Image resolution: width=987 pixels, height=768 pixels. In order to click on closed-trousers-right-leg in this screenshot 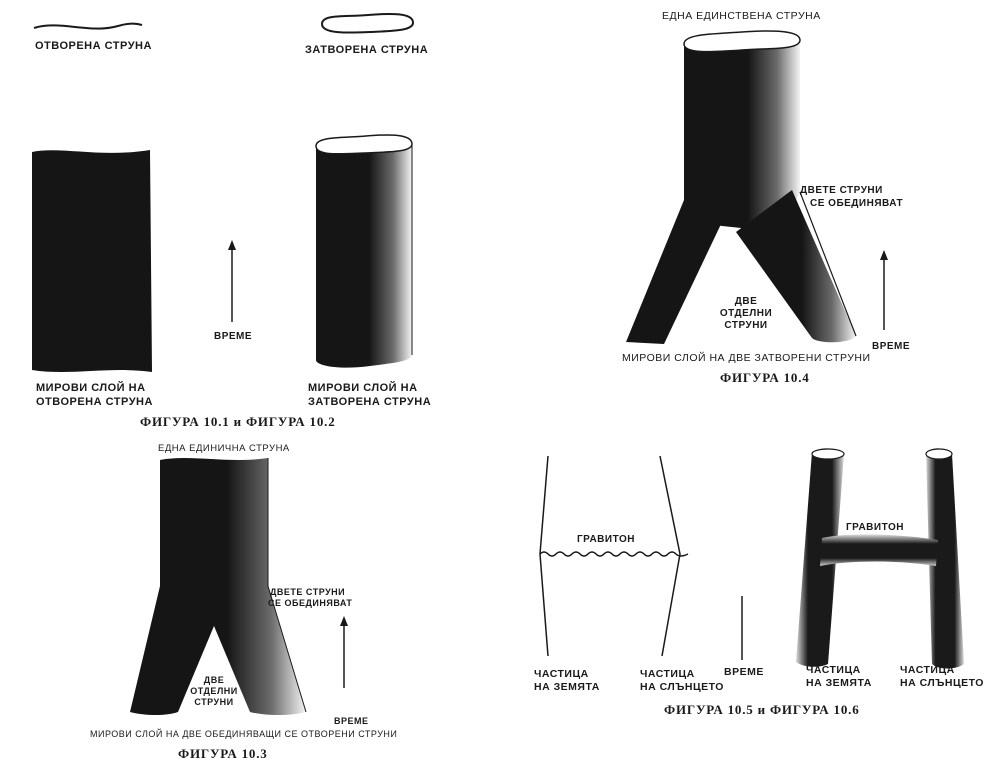, I will do `click(796, 266)`.